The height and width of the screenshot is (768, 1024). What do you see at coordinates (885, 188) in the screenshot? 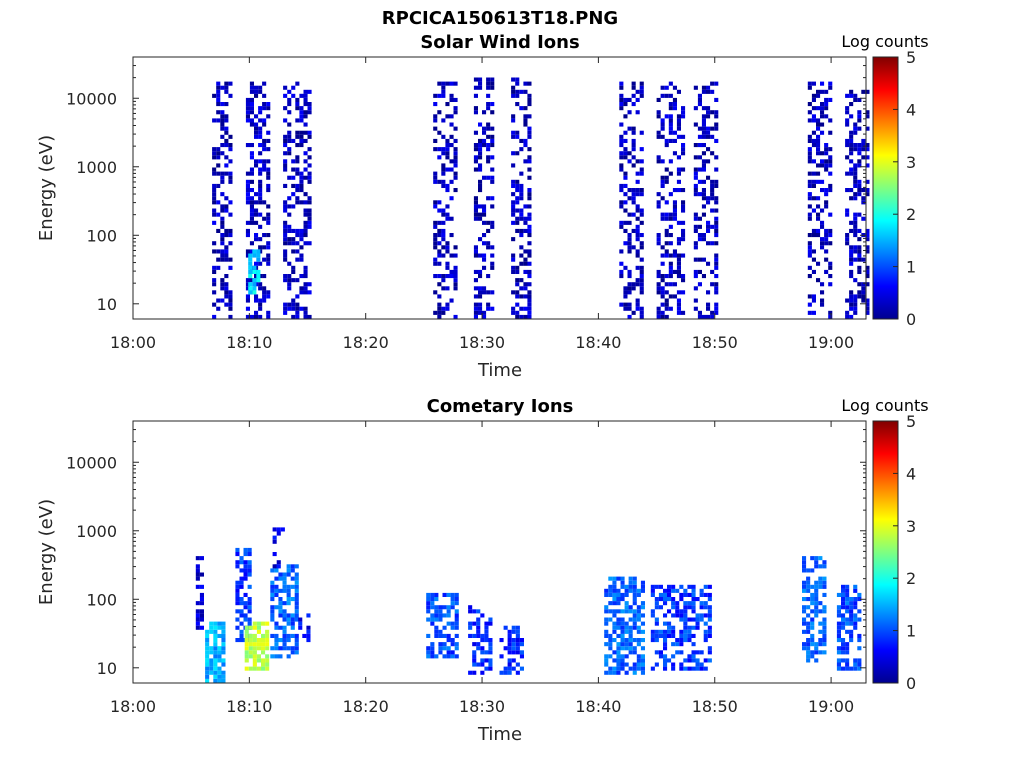
I see `colorbar-ramp` at bounding box center [885, 188].